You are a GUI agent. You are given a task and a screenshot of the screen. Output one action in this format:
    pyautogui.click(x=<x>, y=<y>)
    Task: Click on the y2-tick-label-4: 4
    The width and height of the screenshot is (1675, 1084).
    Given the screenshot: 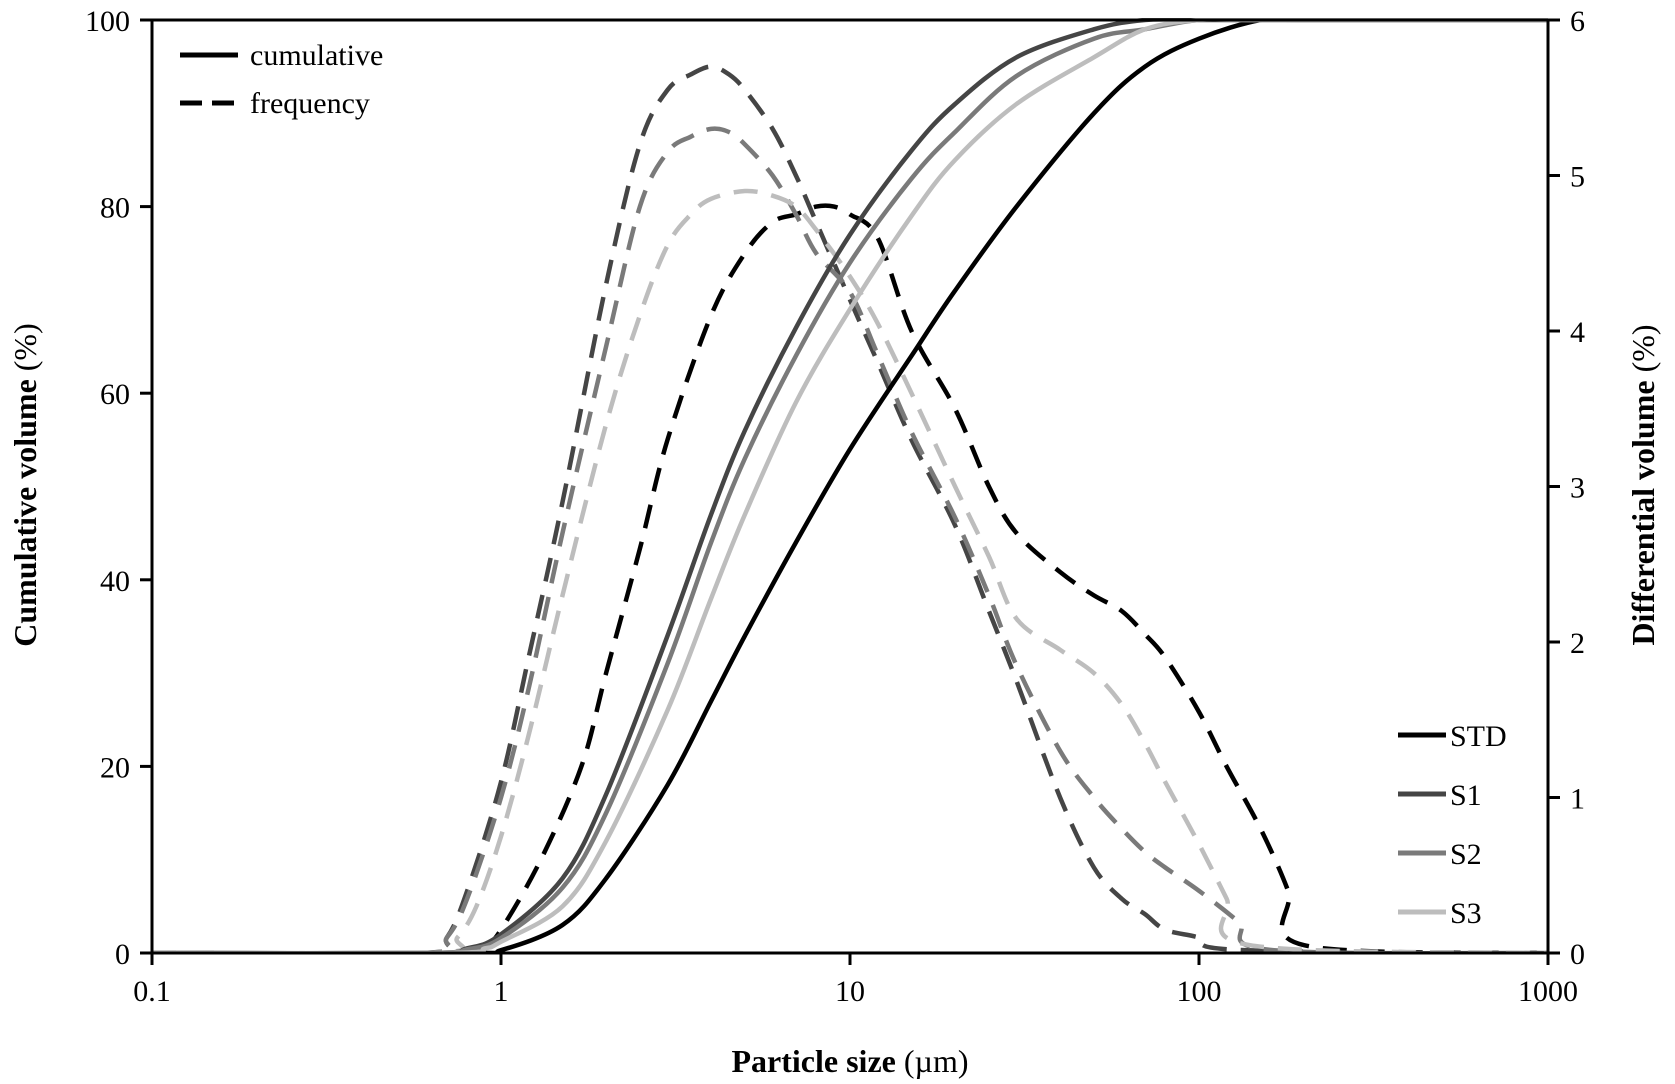 What is the action you would take?
    pyautogui.click(x=1577, y=332)
    